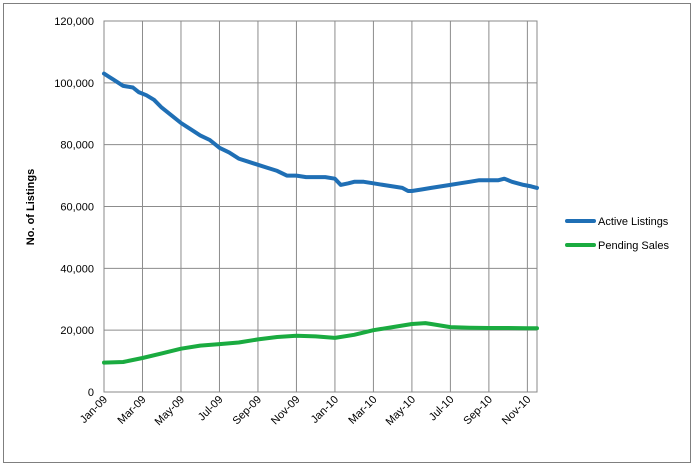 The height and width of the screenshot is (468, 696). I want to click on y-tick-label: 100,000, so click(74, 84).